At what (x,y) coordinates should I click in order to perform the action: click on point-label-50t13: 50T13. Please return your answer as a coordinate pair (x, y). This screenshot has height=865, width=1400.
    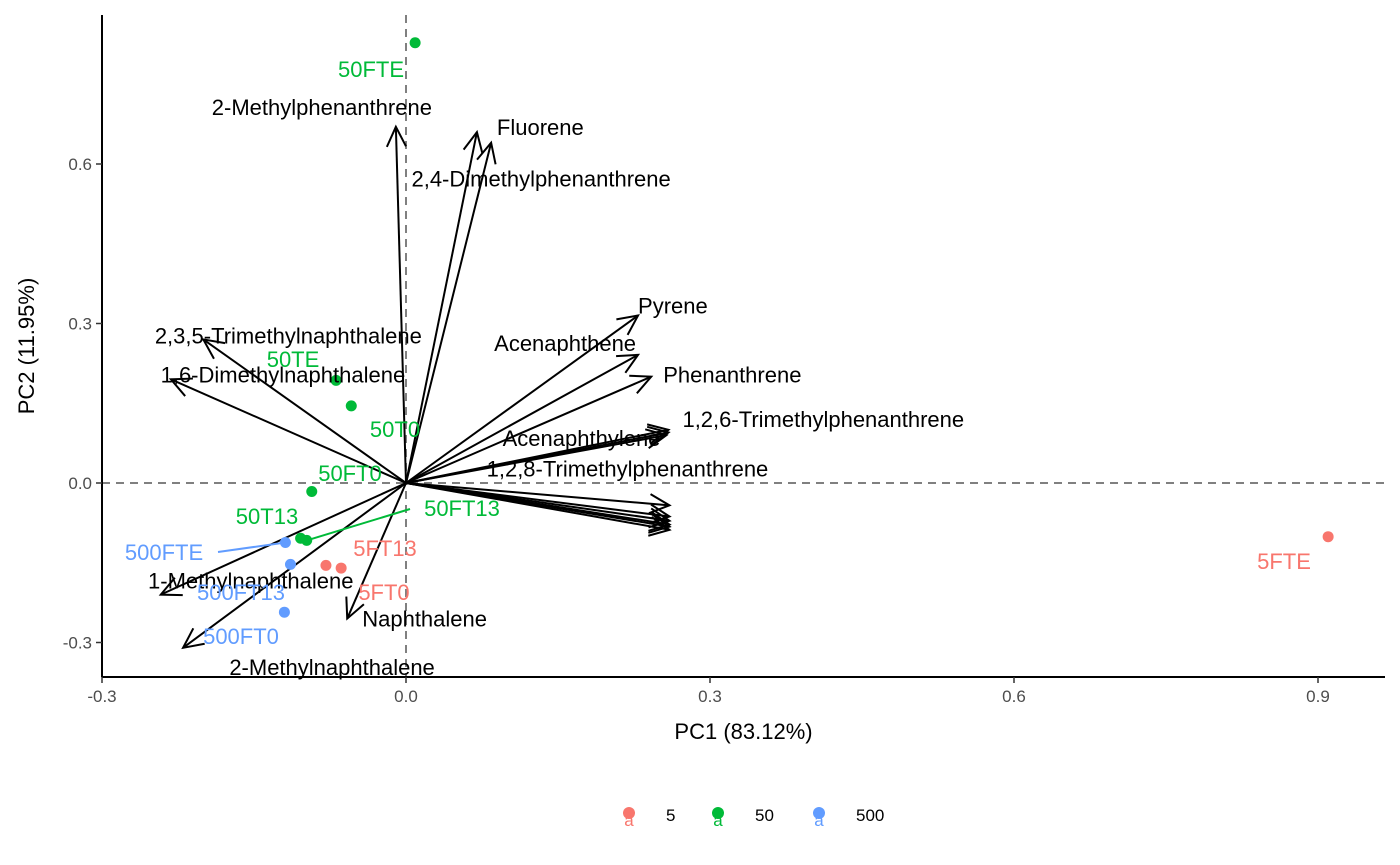
    Looking at the image, I should click on (267, 516).